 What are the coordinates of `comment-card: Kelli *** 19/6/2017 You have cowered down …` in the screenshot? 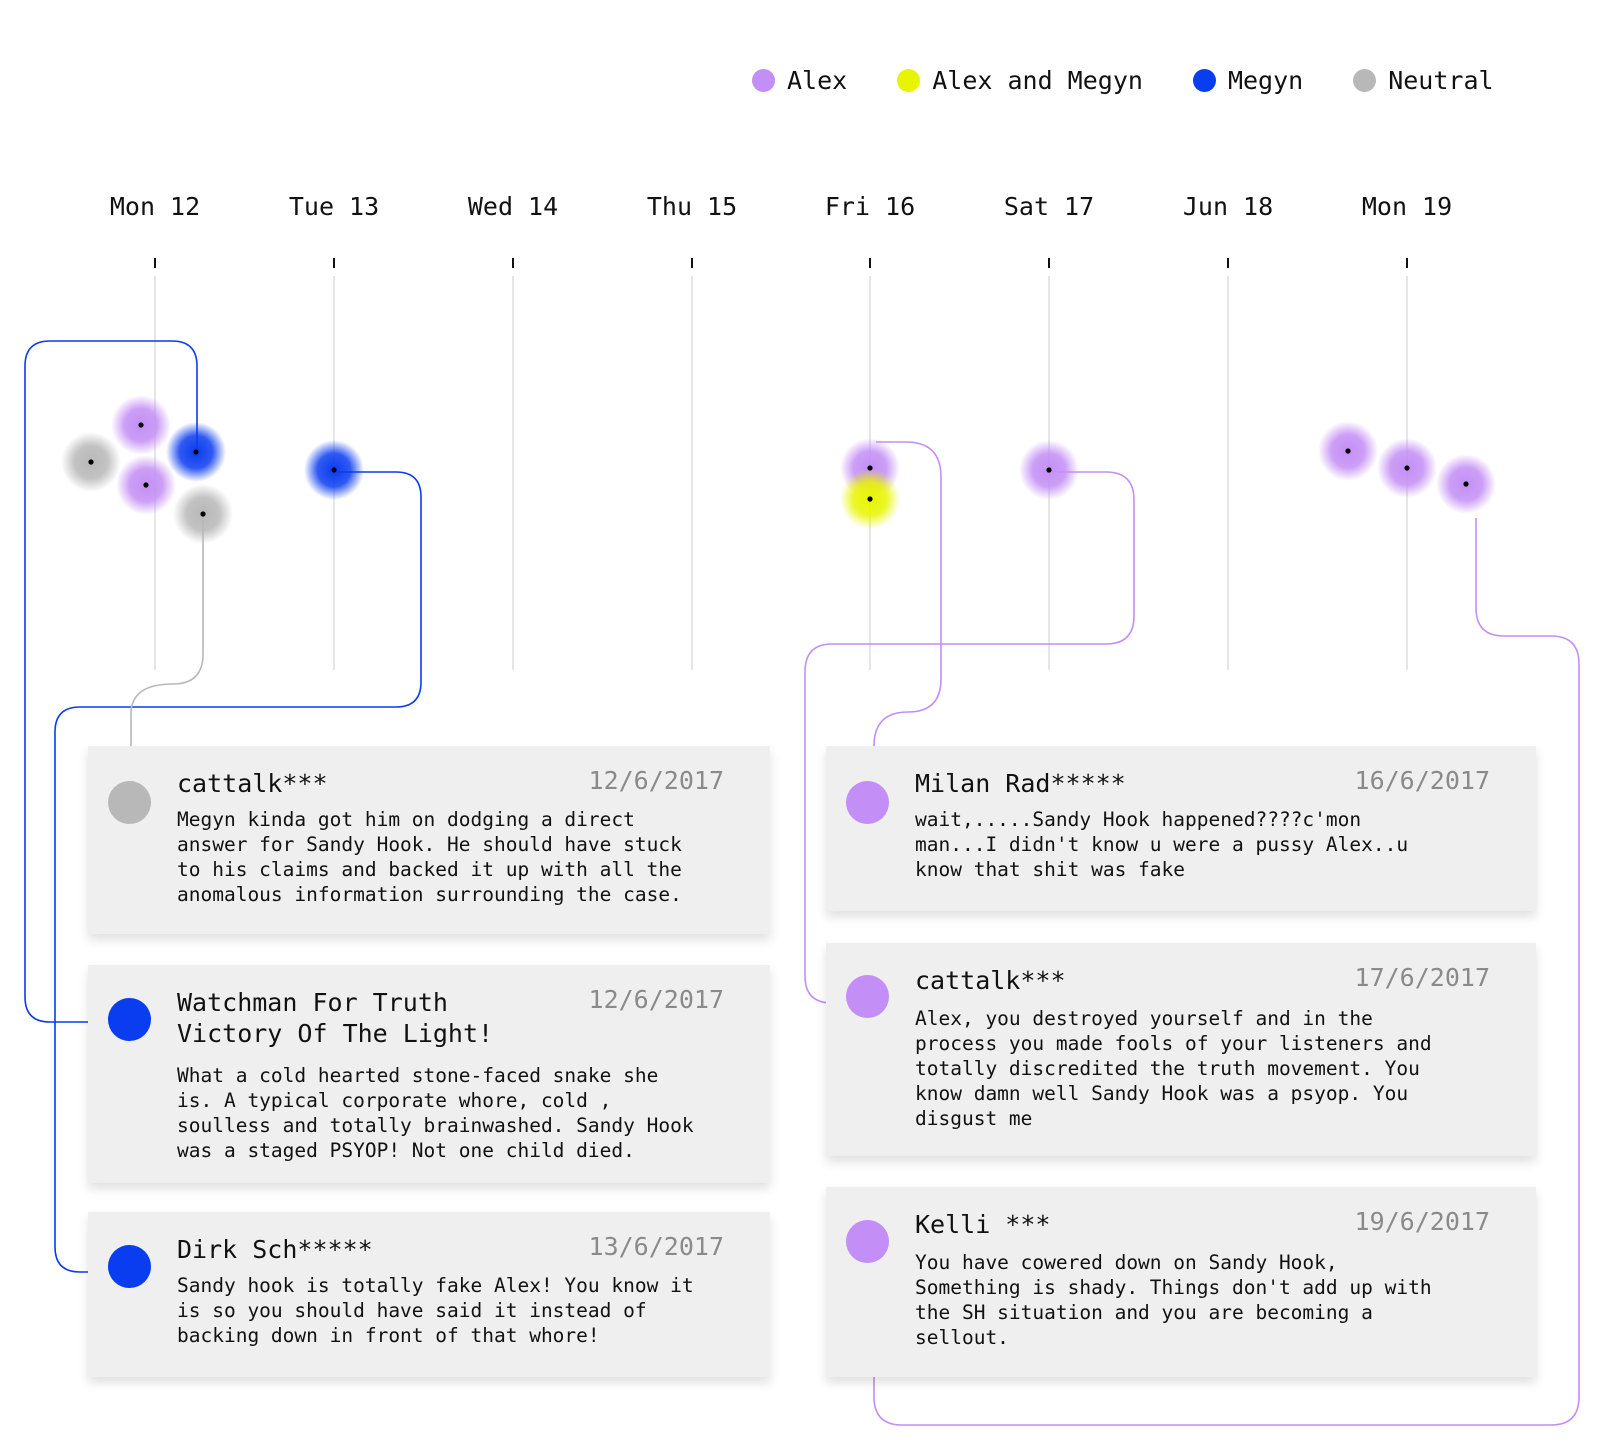 It's located at (1181, 1282).